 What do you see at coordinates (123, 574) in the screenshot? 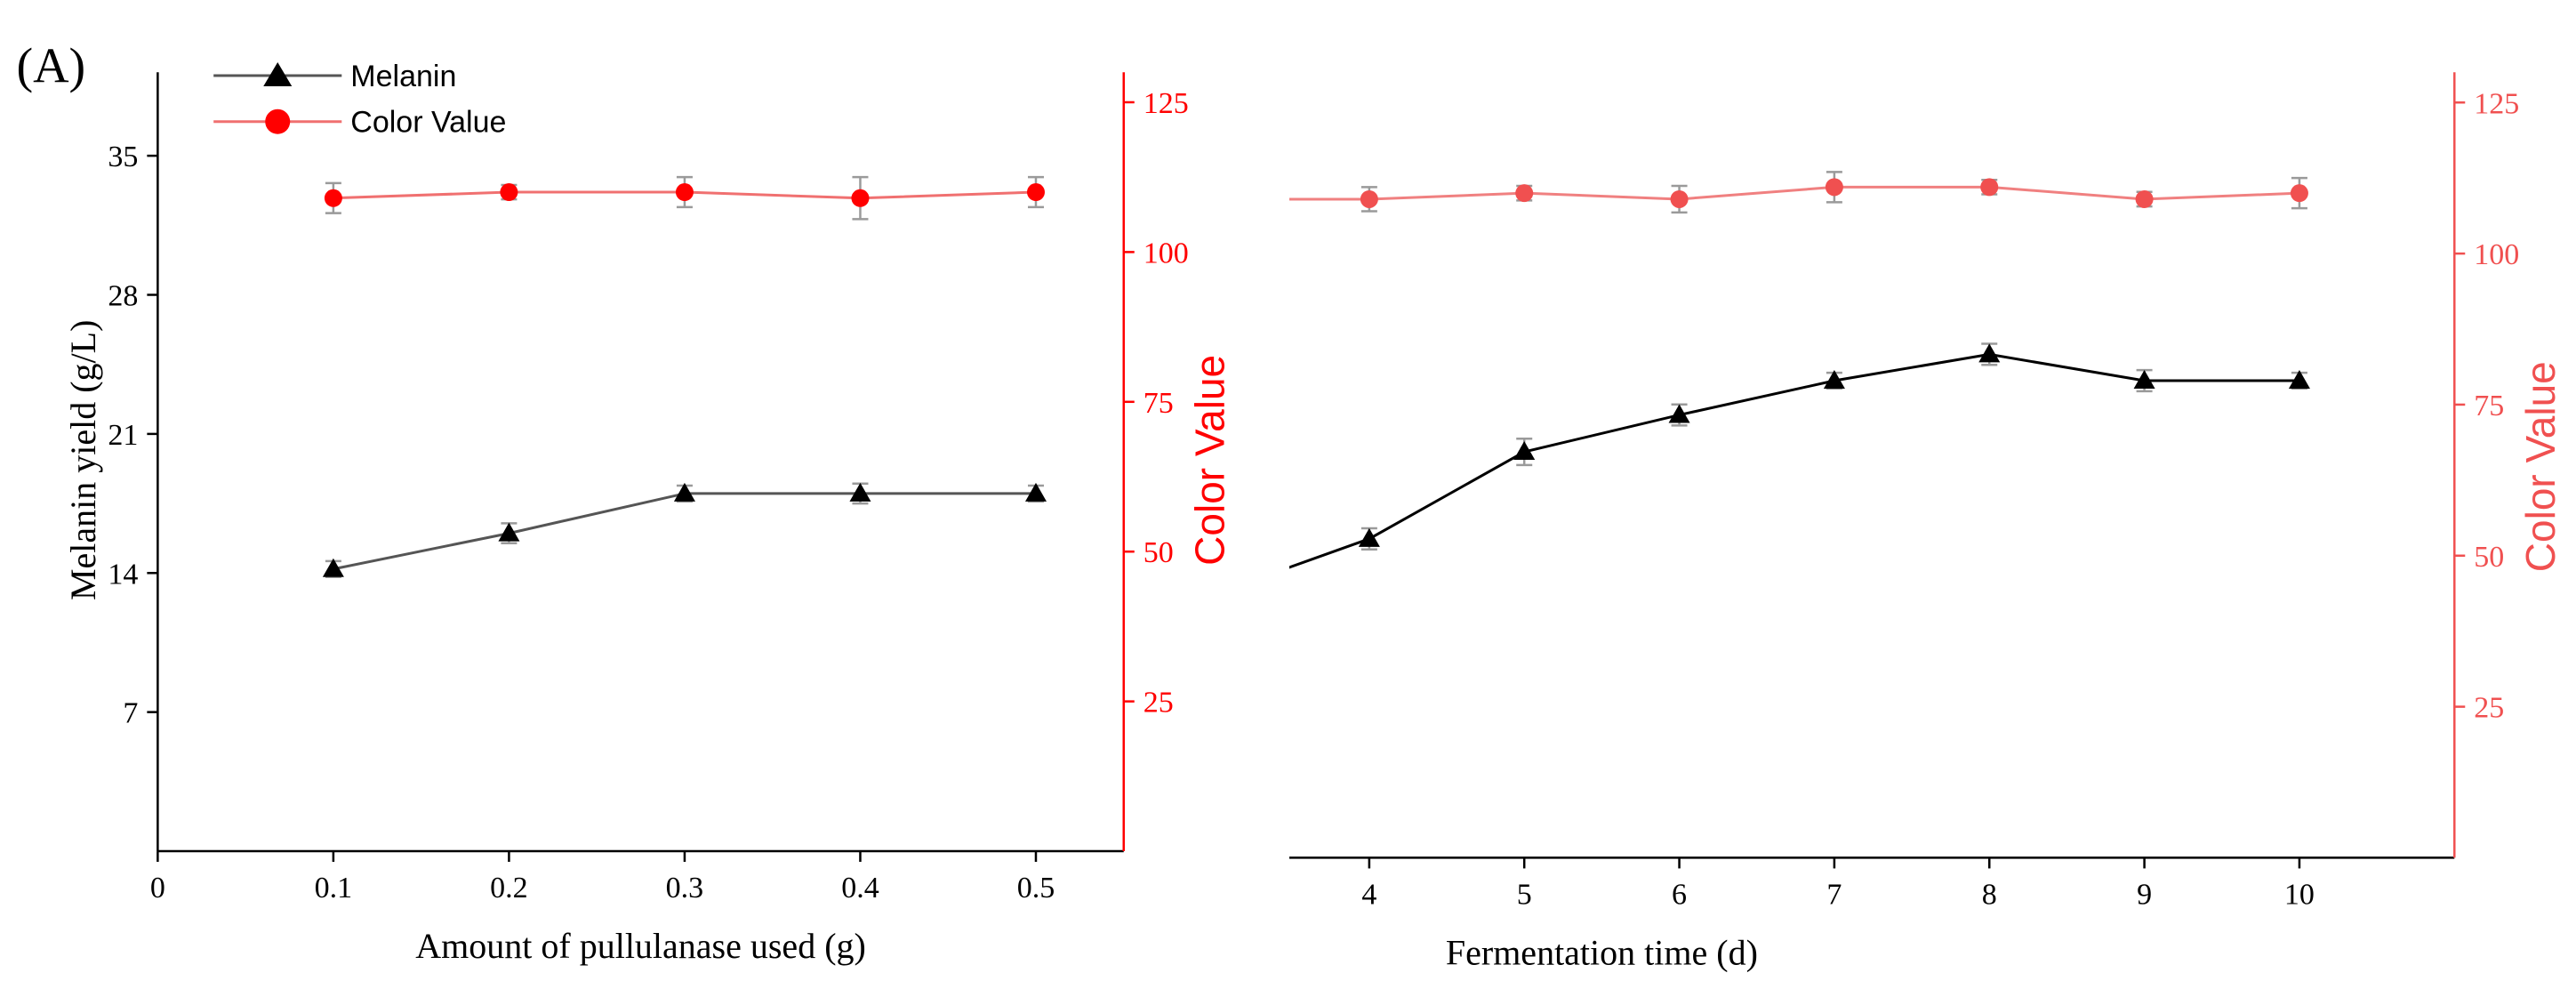
I see `y-tick-label-a-1: 14` at bounding box center [123, 574].